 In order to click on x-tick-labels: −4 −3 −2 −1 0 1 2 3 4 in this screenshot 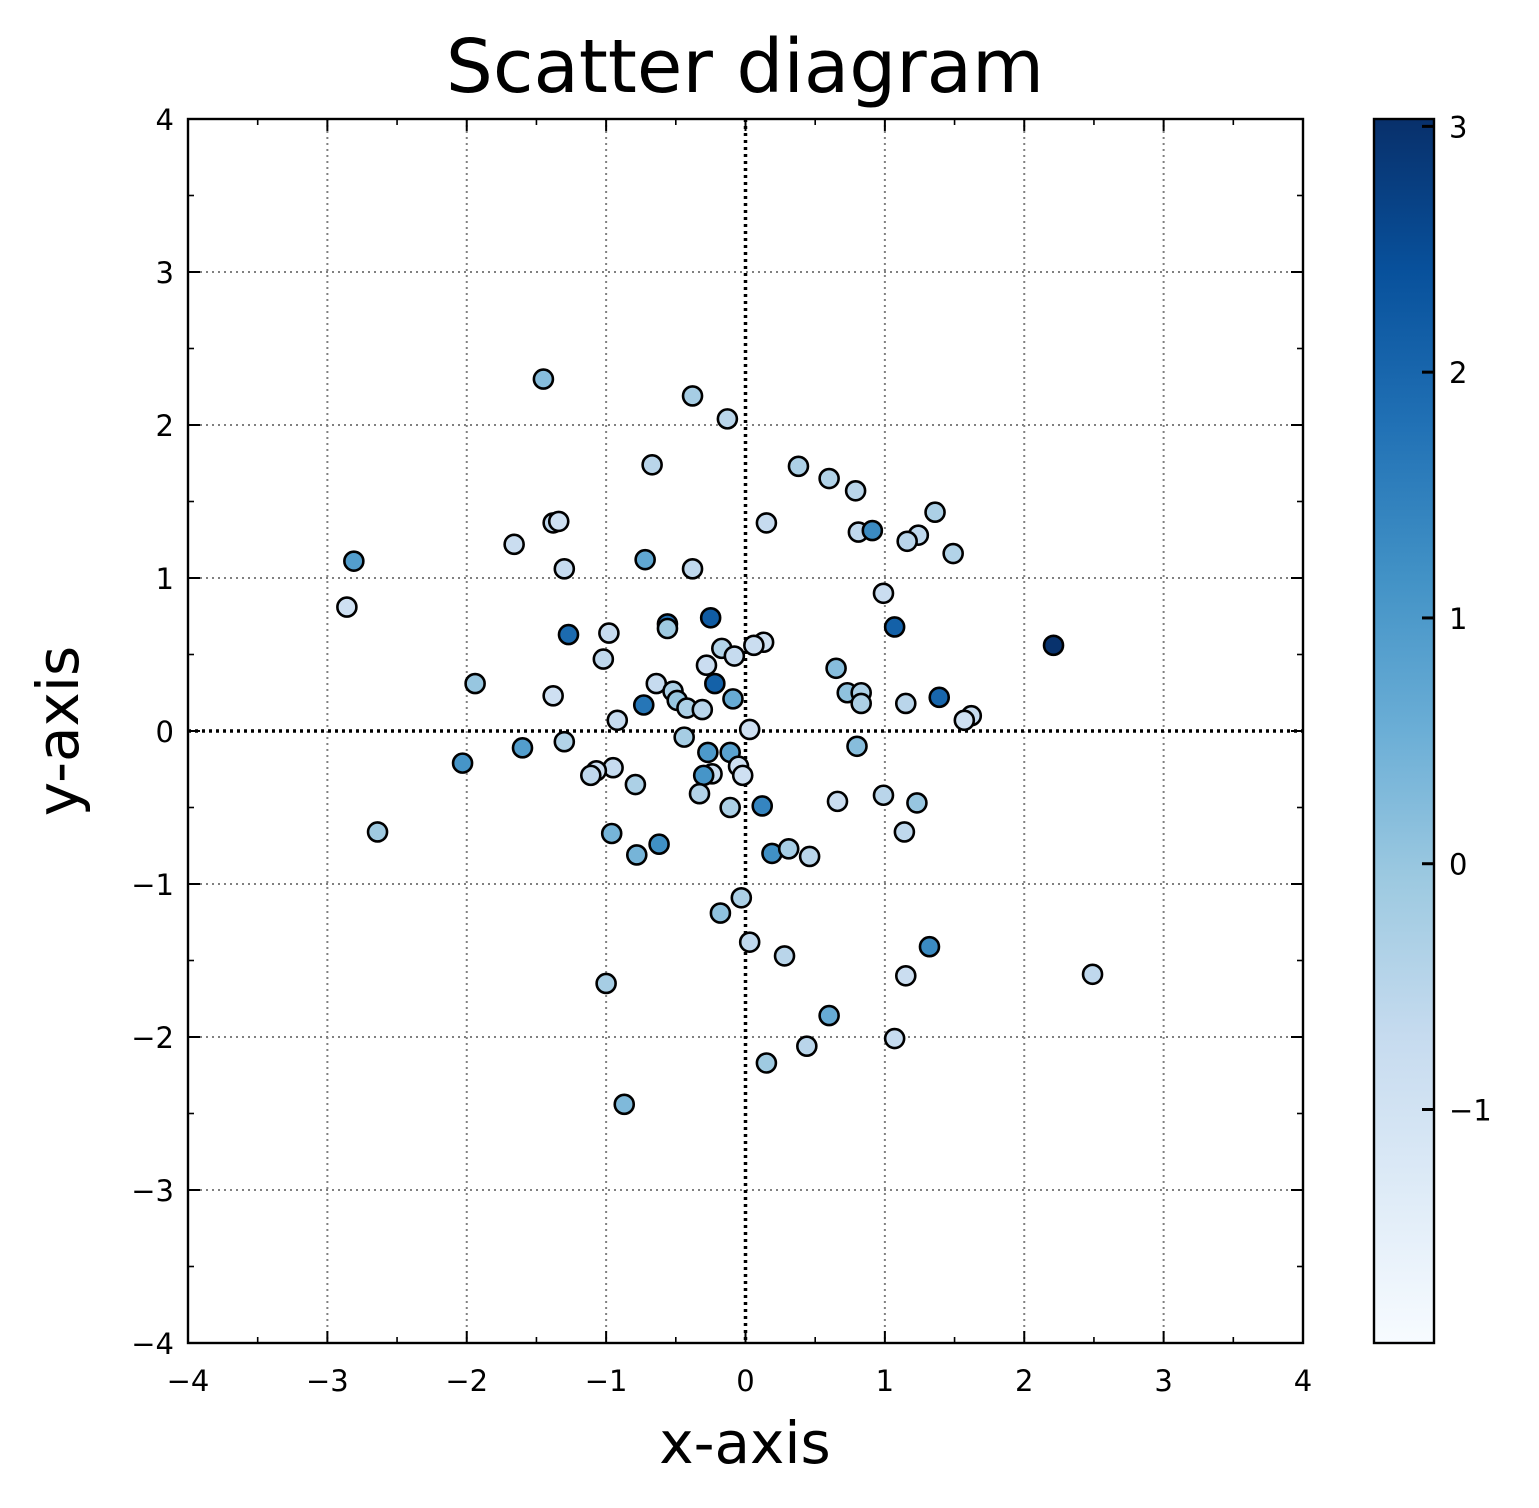, I will do `click(740, 1381)`.